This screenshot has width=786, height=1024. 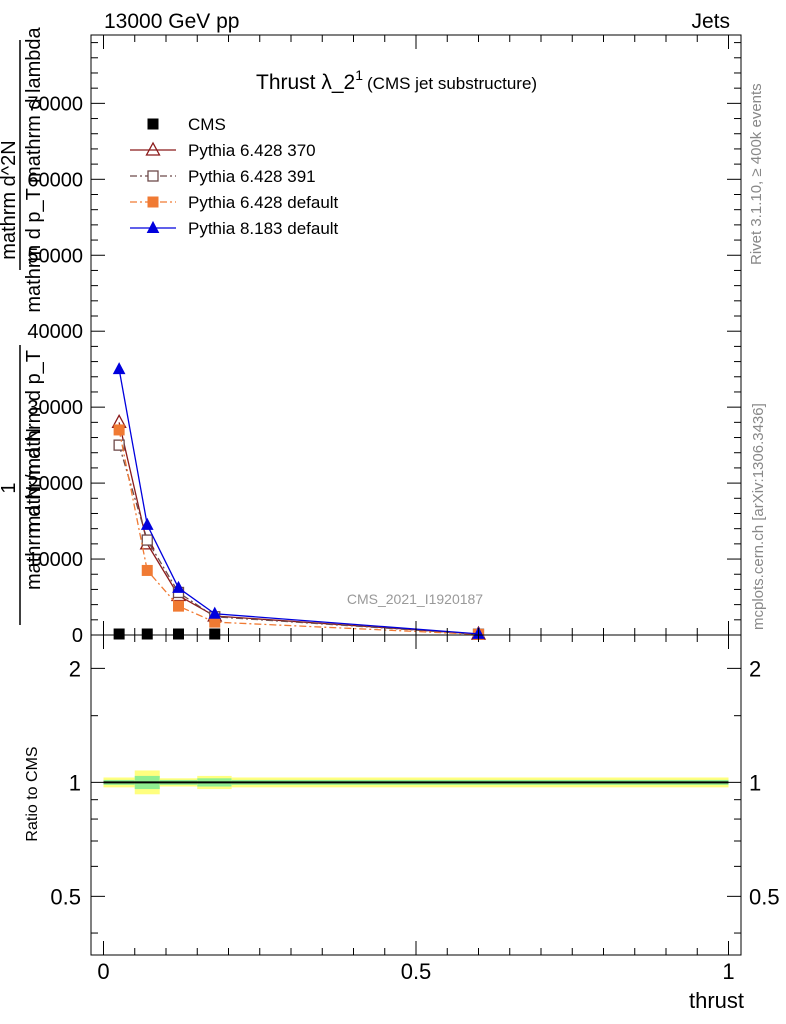 I want to click on y-label-right-top: mathrm d^2N, so click(x=10, y=199).